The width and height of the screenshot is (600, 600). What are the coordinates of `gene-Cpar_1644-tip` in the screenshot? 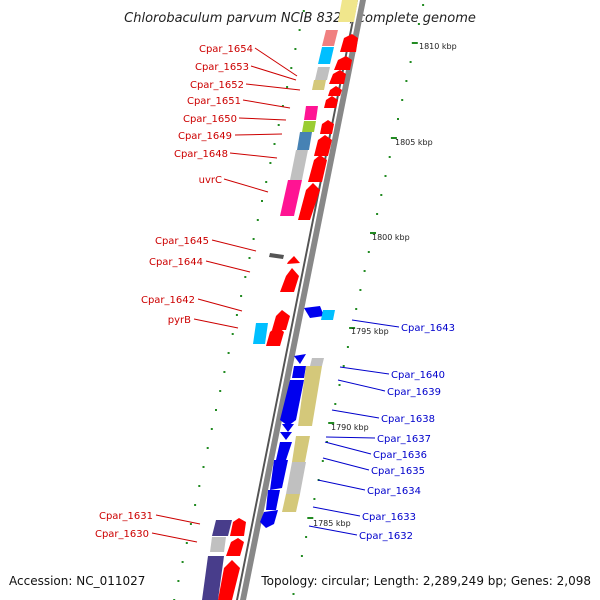 It's located at (293, 260).